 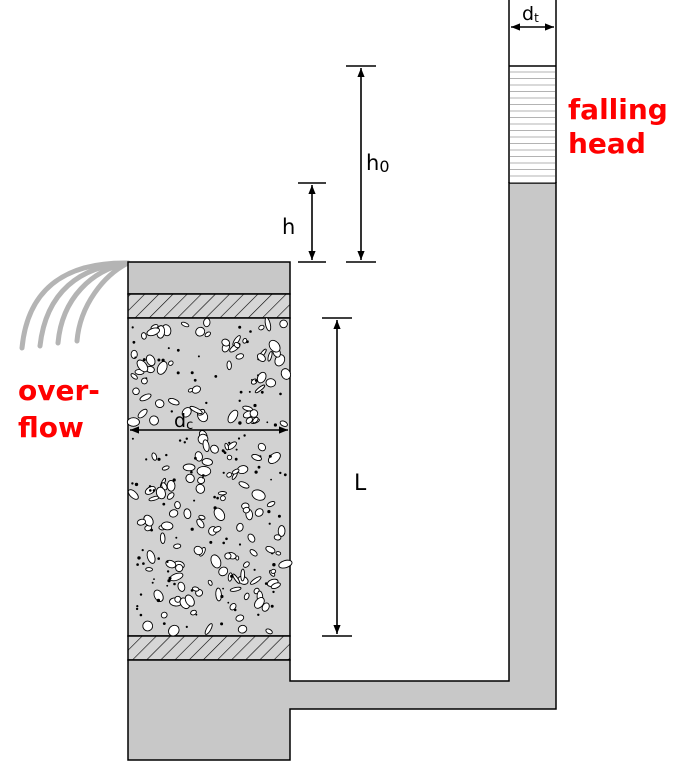 I want to click on h0-dimension, so click(x=361, y=164).